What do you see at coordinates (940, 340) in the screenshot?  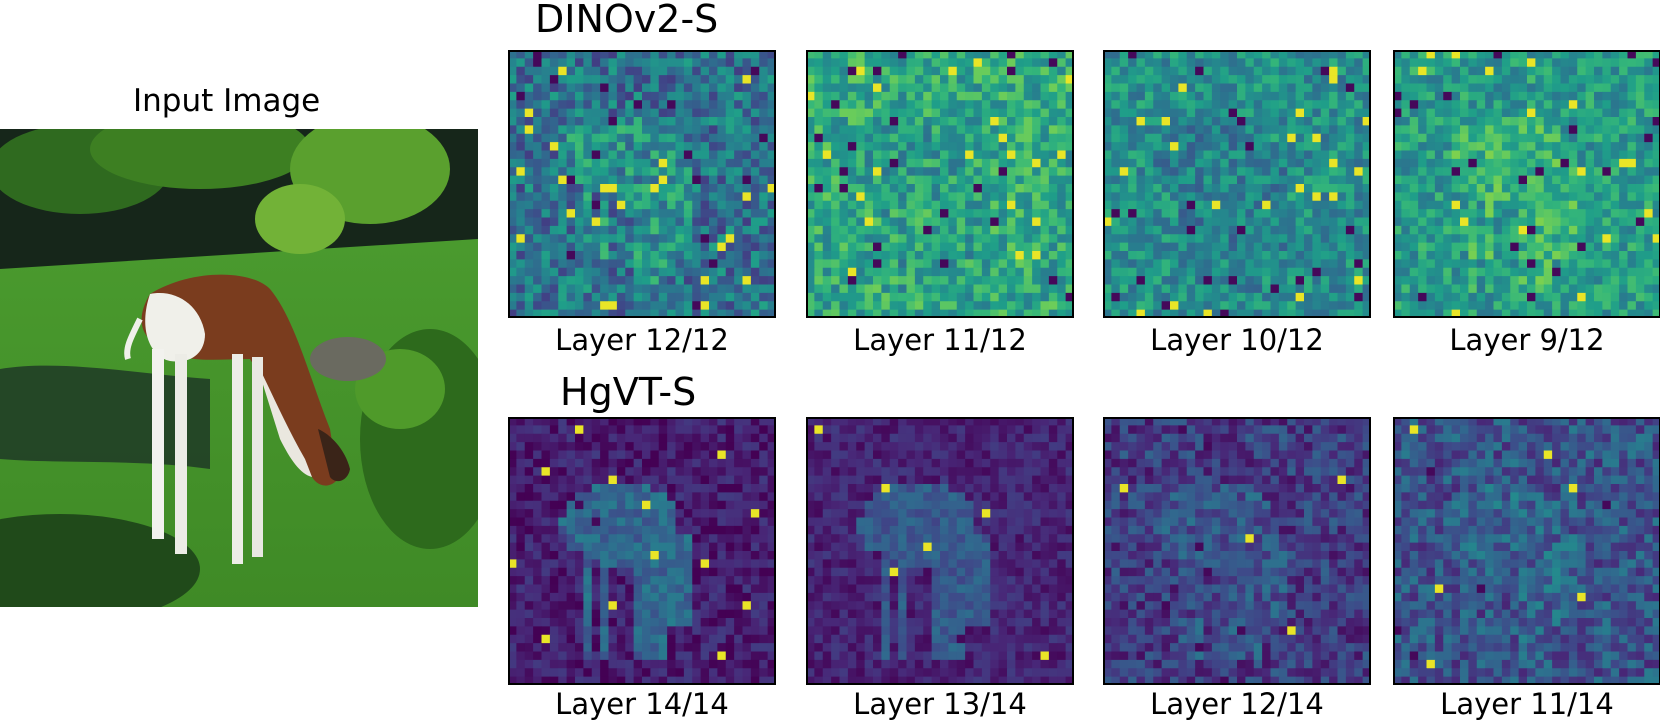 I see `panel-caption: Layer 11/12` at bounding box center [940, 340].